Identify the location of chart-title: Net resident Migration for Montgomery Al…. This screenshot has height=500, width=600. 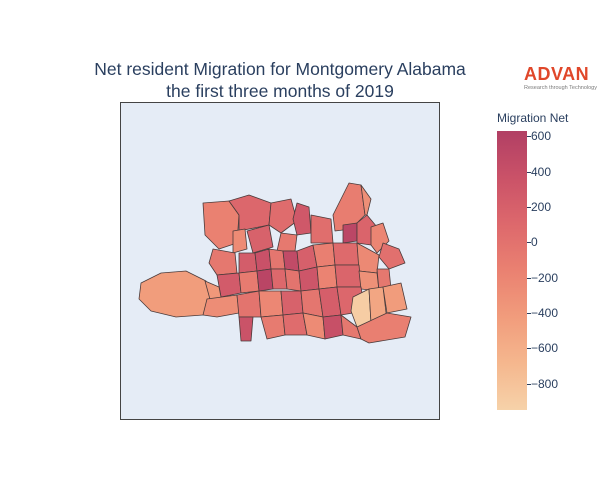
(280, 80).